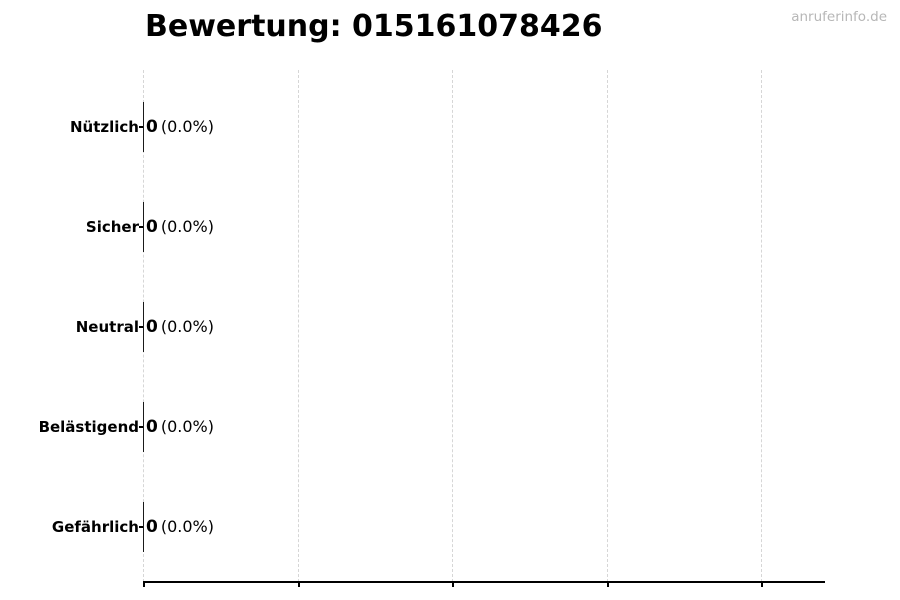 The width and height of the screenshot is (900, 600). What do you see at coordinates (112, 227) in the screenshot?
I see `y-axis-label-sicher: Sicher` at bounding box center [112, 227].